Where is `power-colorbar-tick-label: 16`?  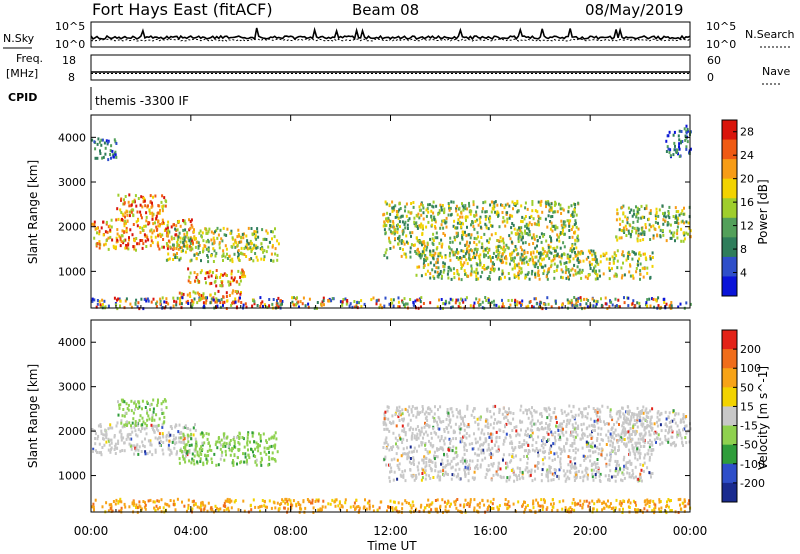 power-colorbar-tick-label: 16 is located at coordinates (747, 202).